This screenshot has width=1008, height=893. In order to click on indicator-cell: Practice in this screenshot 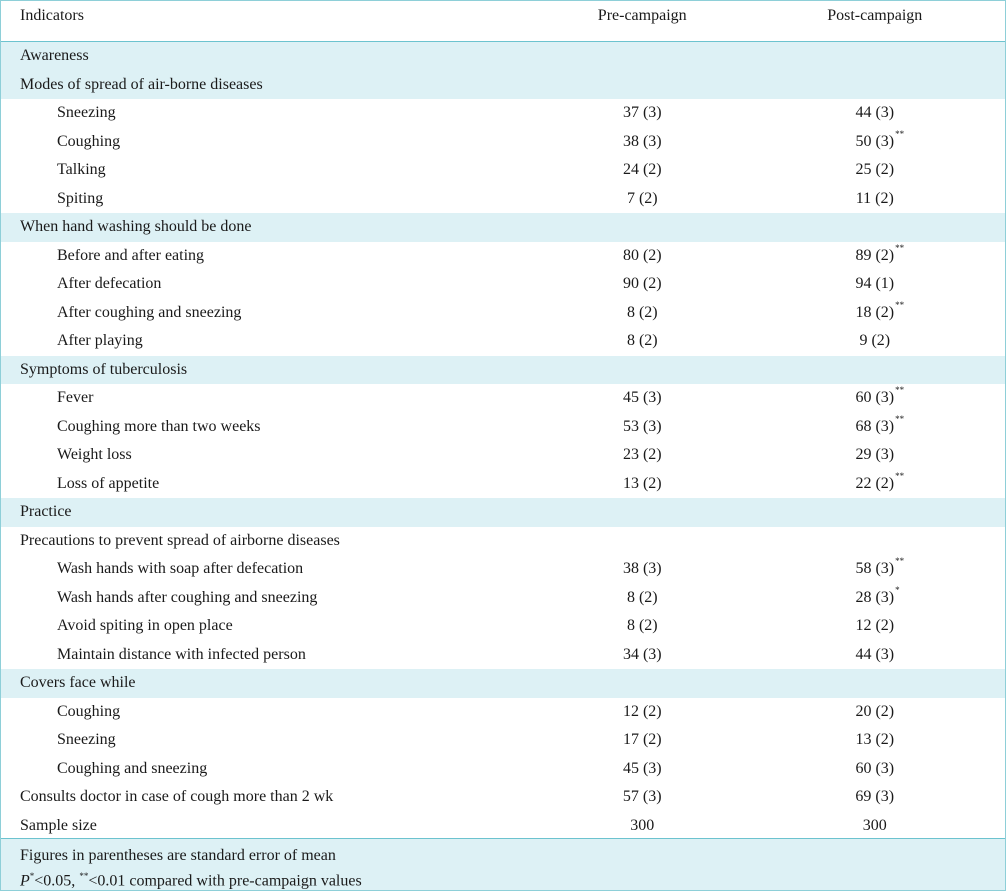, I will do `click(46, 512)`.